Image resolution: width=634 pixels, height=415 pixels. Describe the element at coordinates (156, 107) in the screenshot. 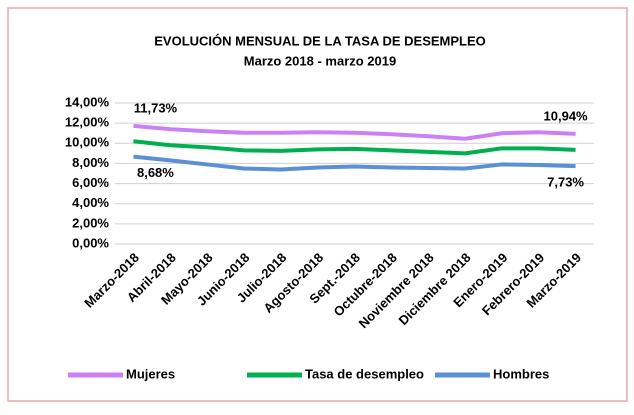

I see `data-label: 11,73%` at that location.